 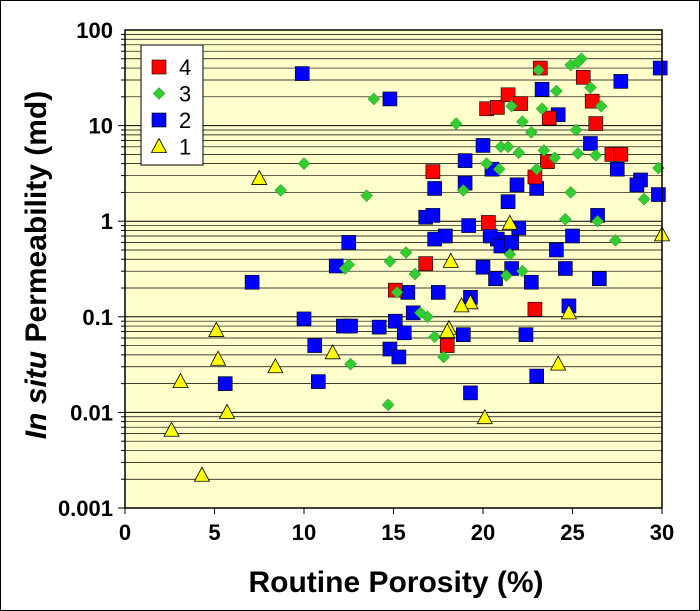 I want to click on legend-label: 4, so click(x=185, y=67).